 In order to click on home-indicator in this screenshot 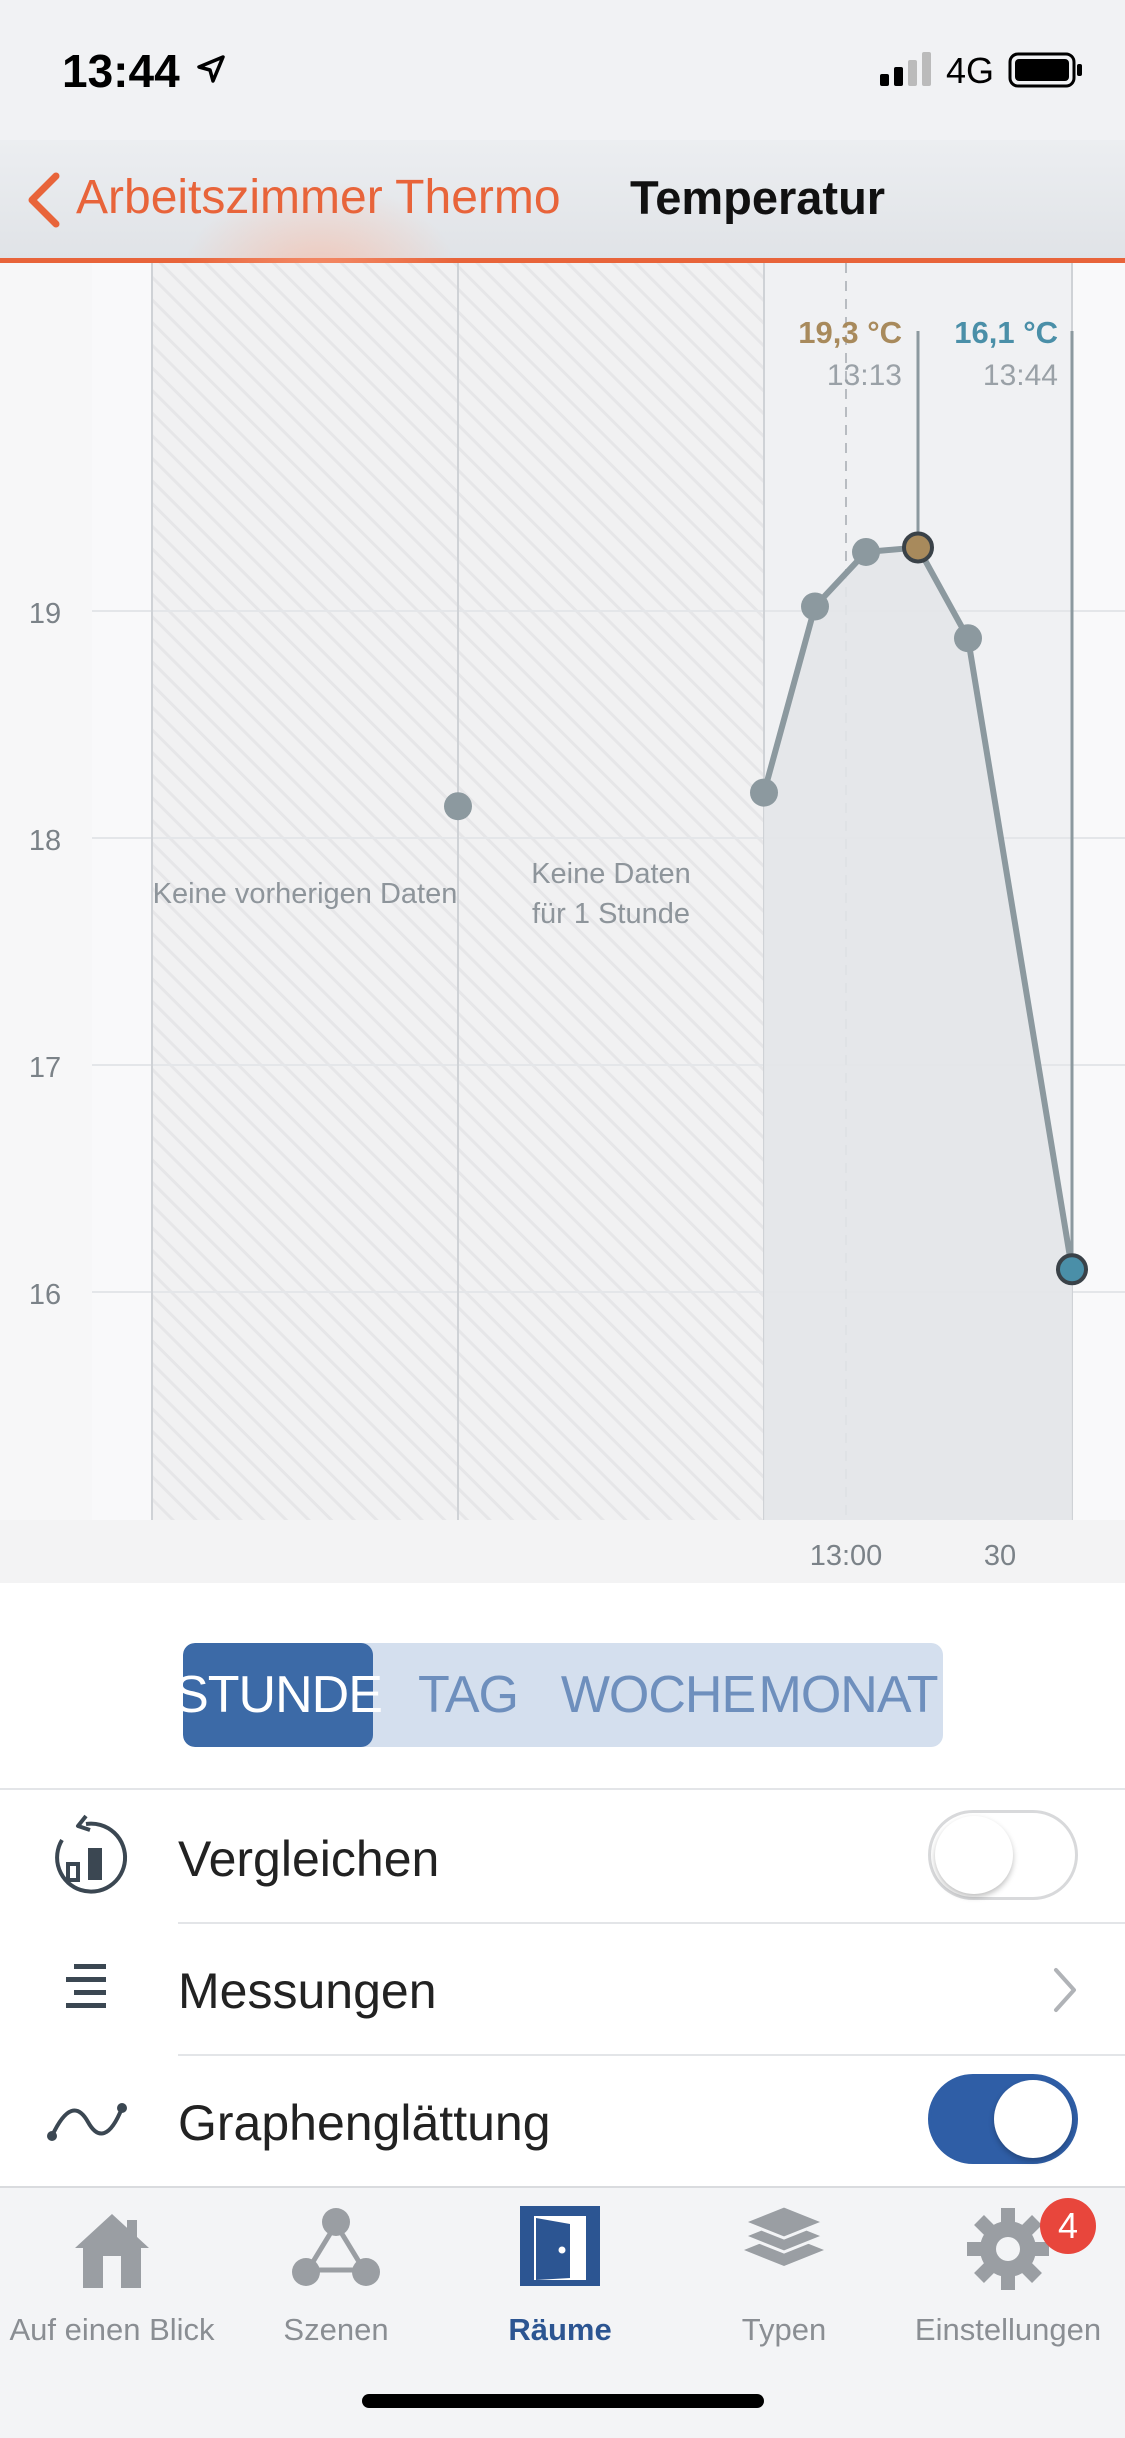, I will do `click(563, 2401)`.